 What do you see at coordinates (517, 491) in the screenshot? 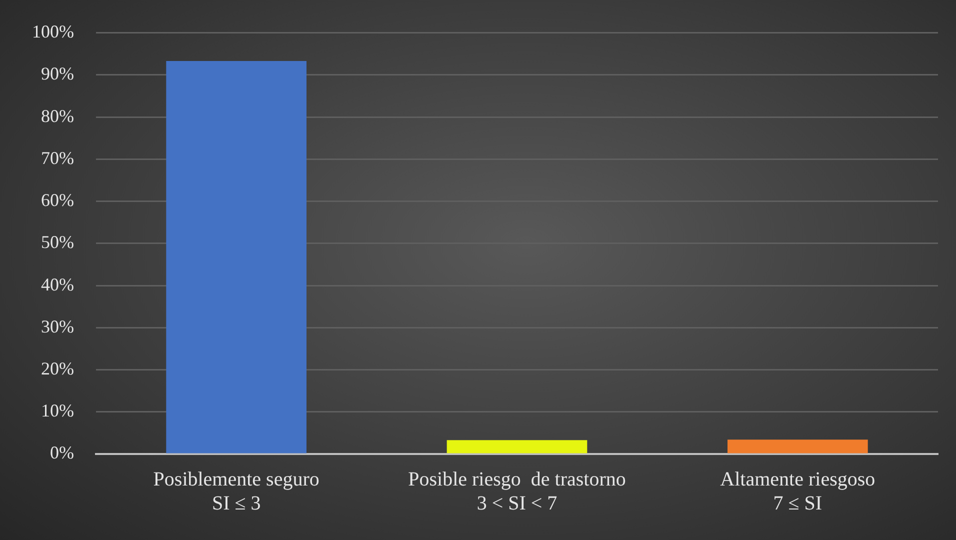
I see `x-tick-label: Posible riesgo de trastorno 3 < SI < 7` at bounding box center [517, 491].